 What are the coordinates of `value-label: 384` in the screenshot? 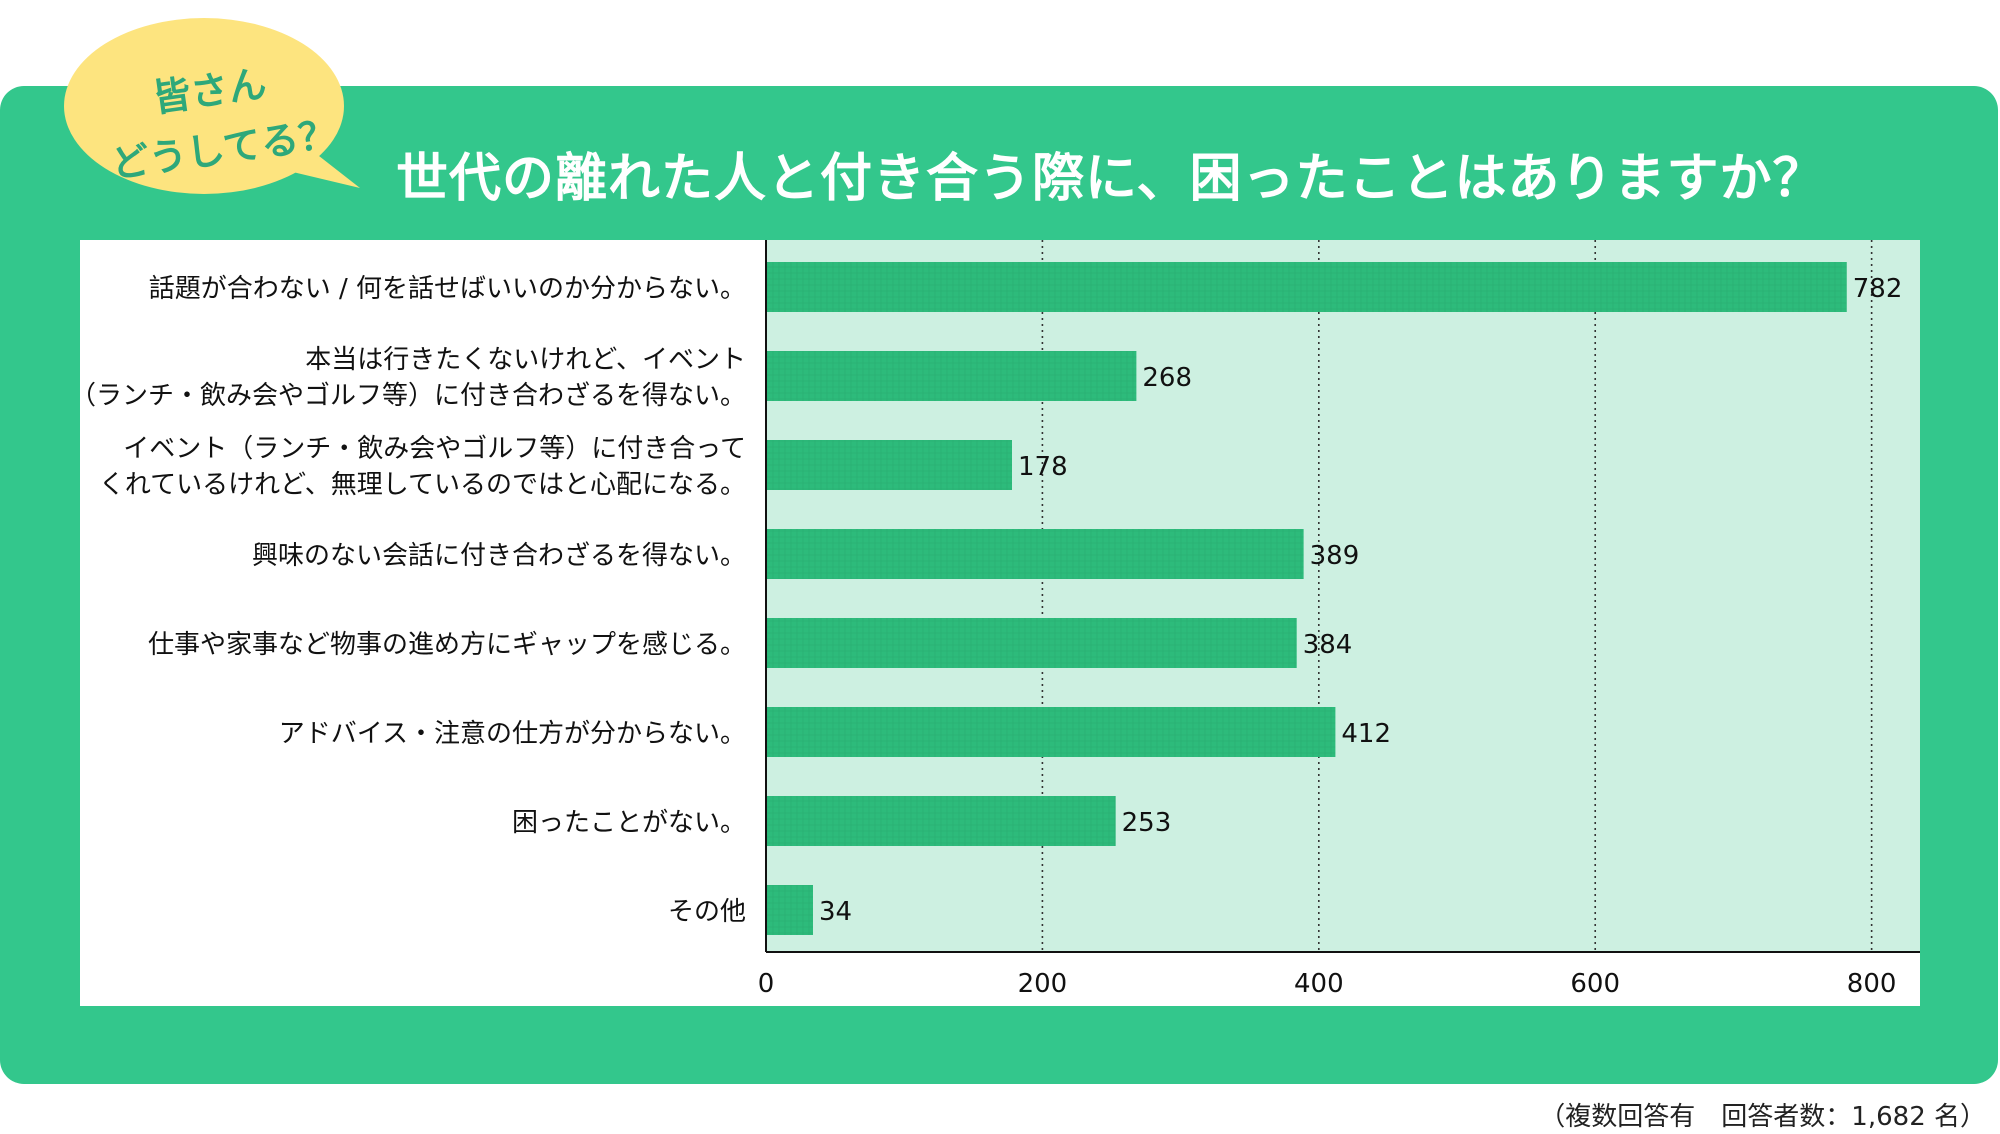 It's located at (1328, 645).